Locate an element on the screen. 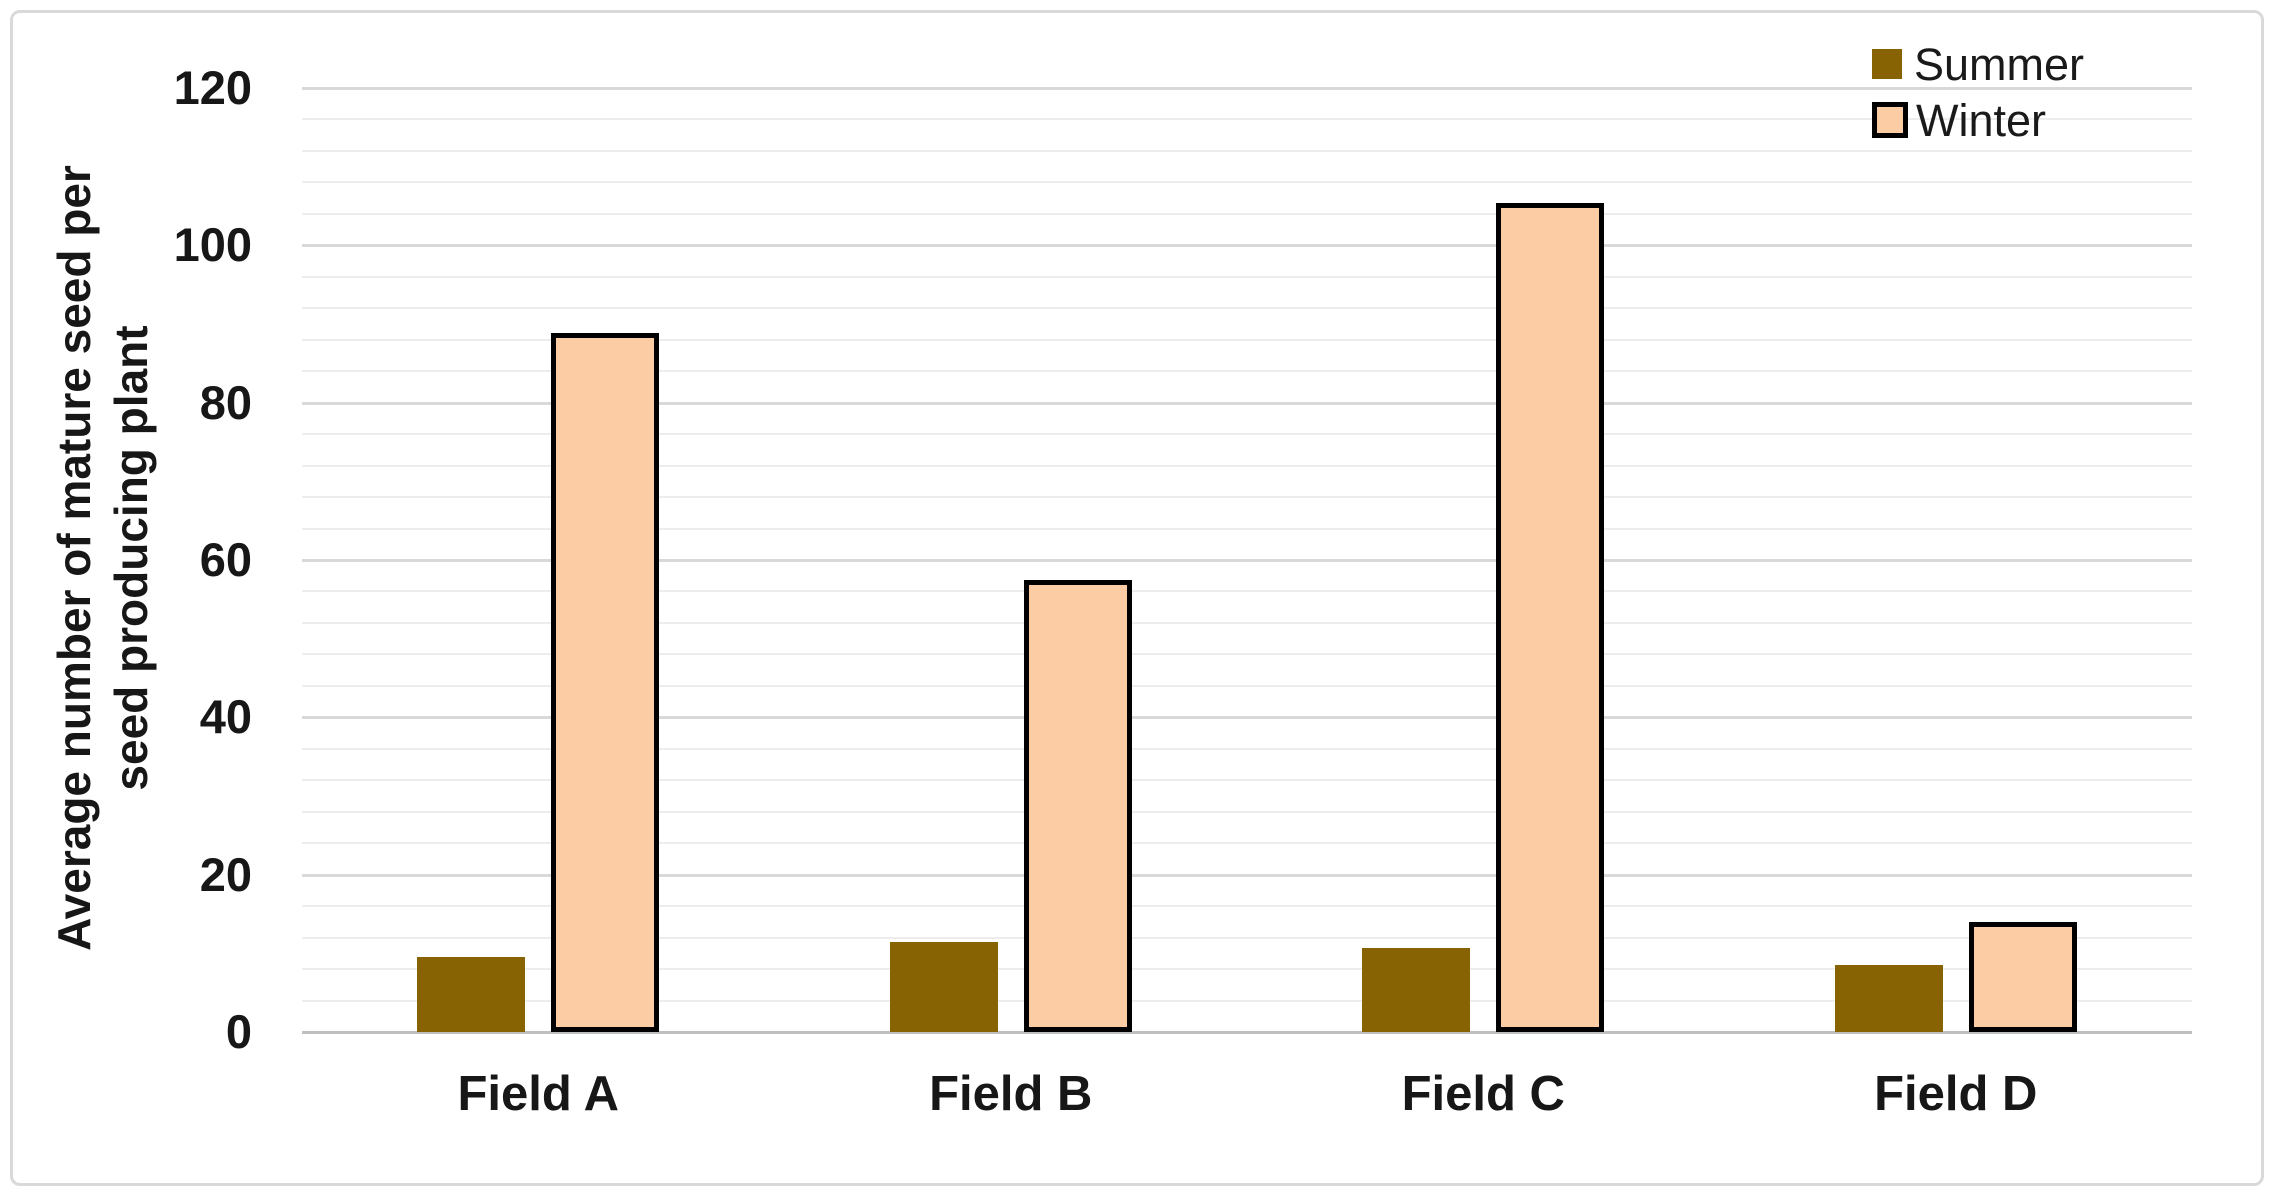  y-tick-label: 0 is located at coordinates (238, 1031).